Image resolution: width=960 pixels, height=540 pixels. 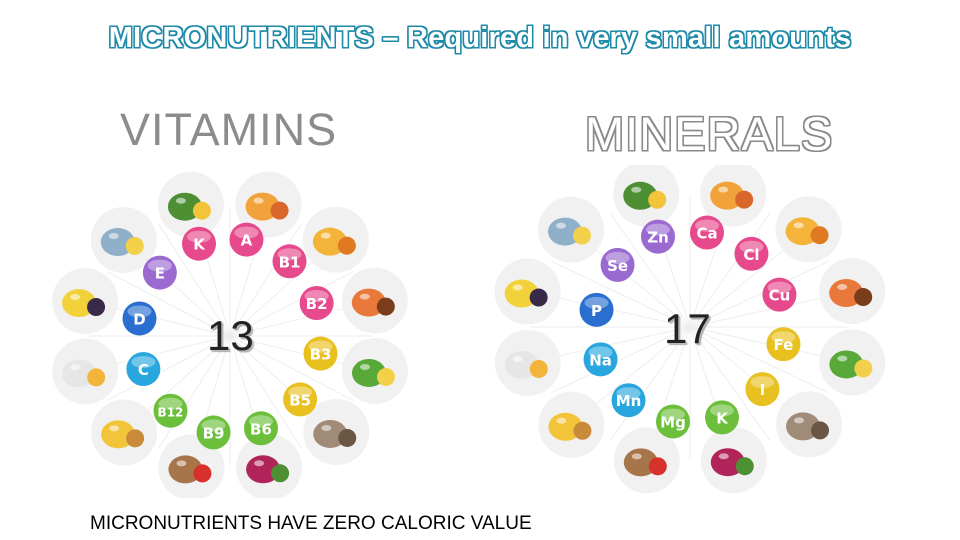 I want to click on shrimp-icon, so click(x=808, y=229).